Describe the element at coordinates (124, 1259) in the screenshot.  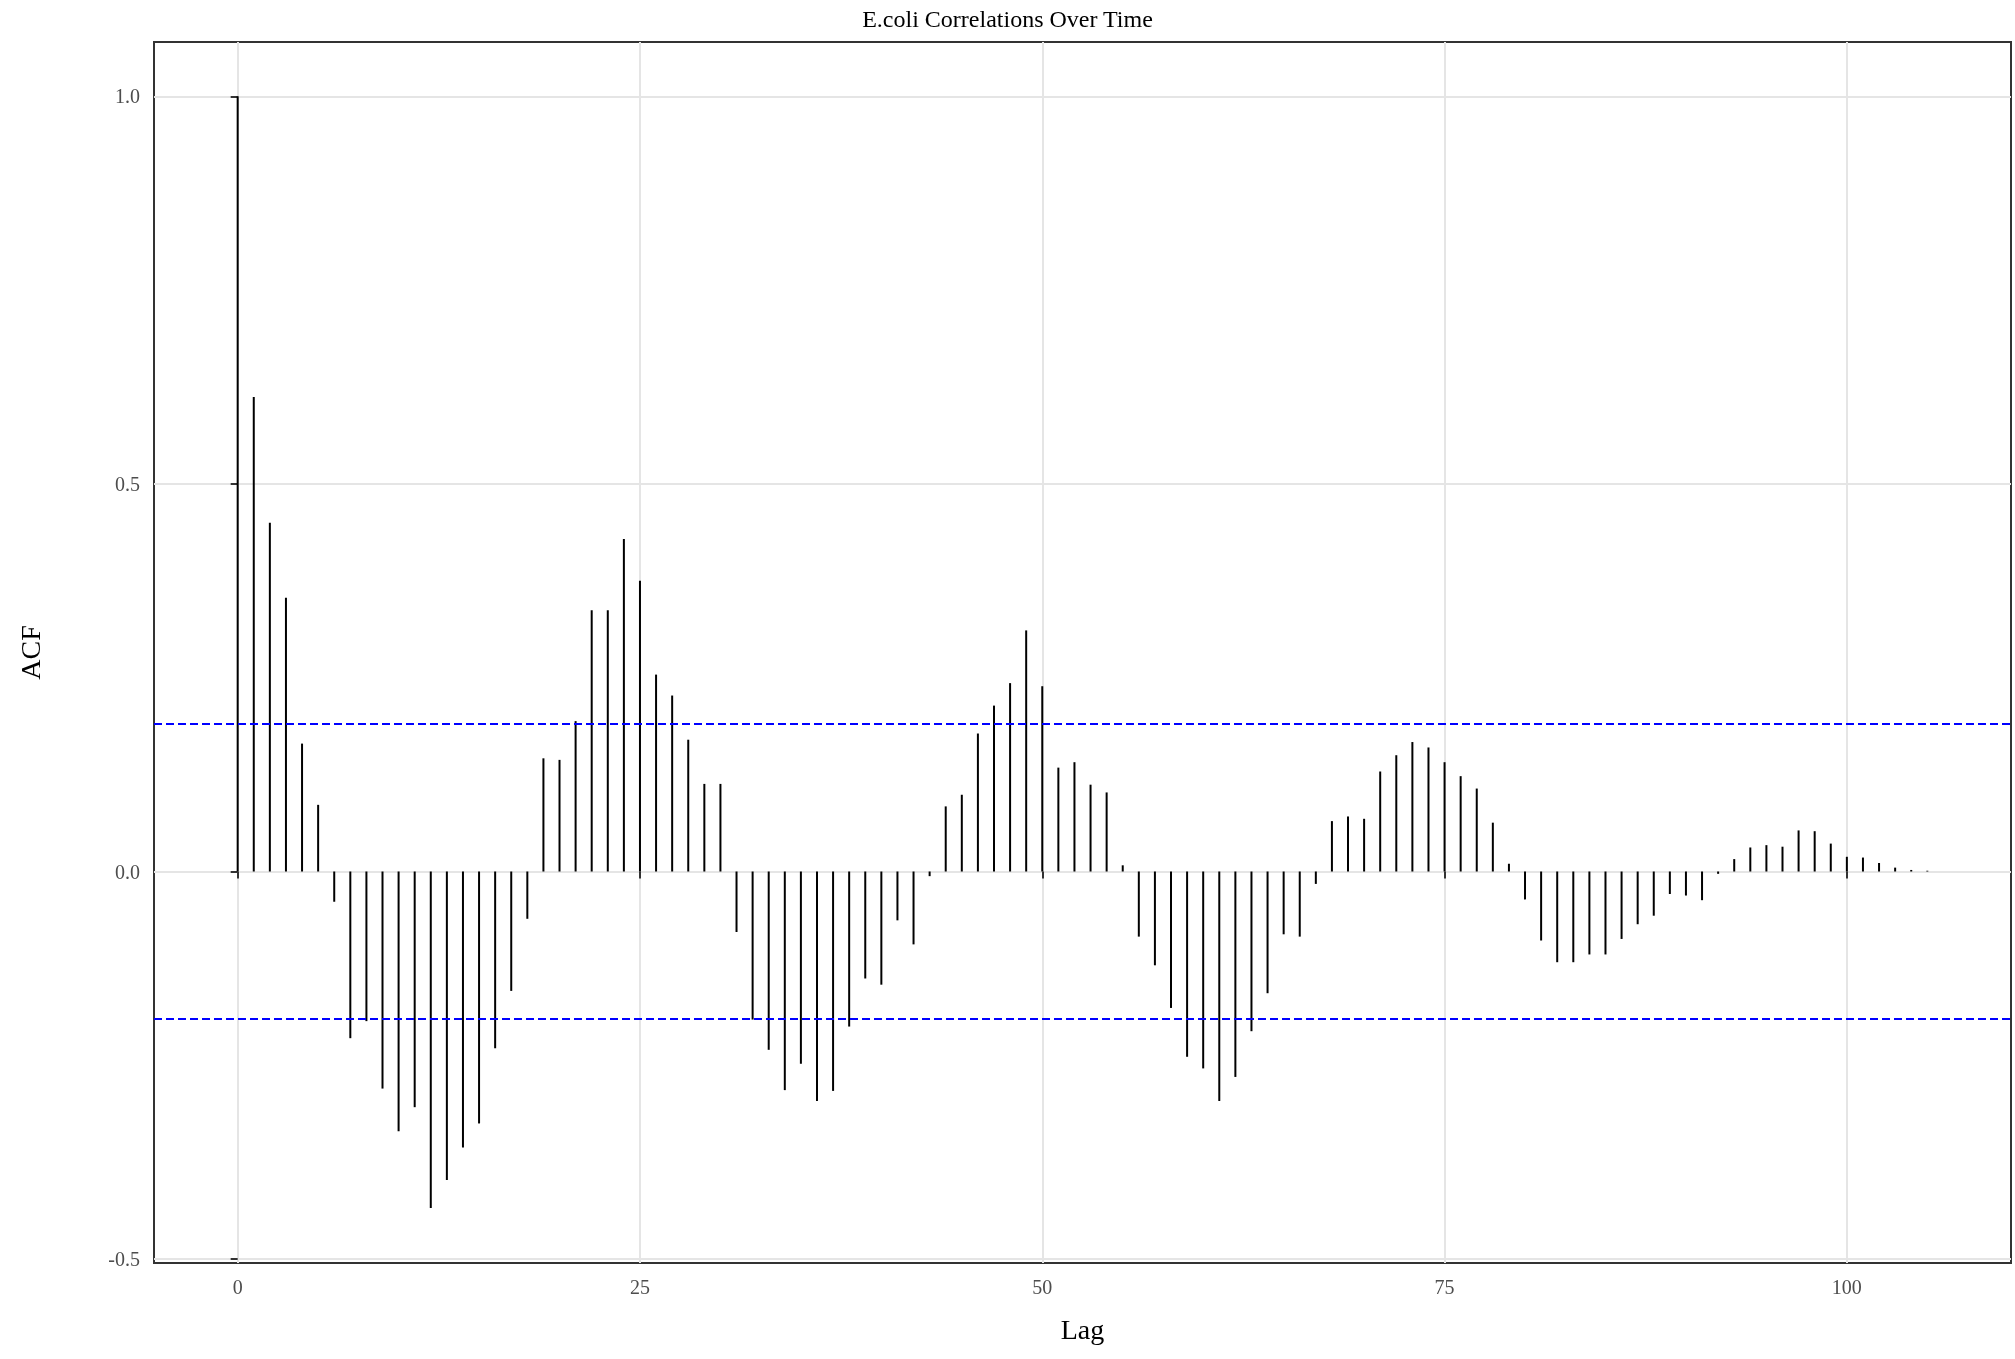
I see `y-tick-label: -0.5` at that location.